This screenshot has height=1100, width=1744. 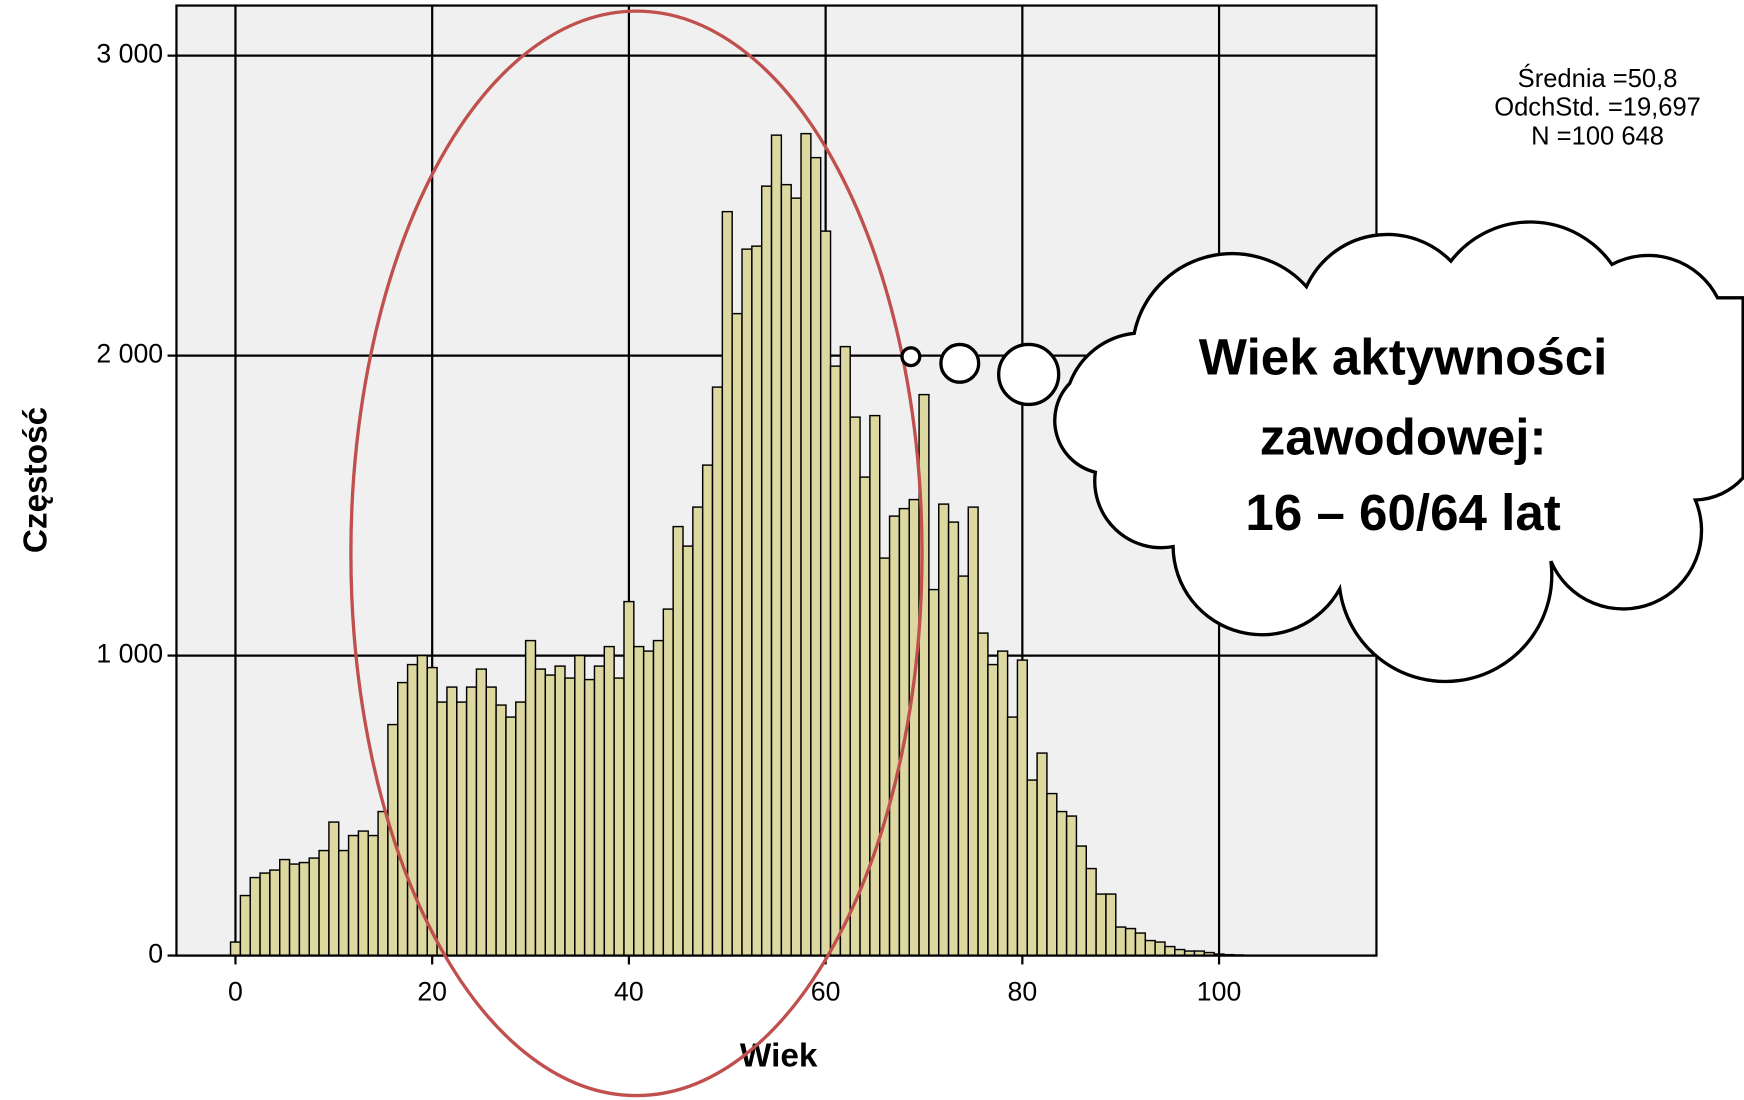 I want to click on x-tick-label: 0, so click(x=235, y=991).